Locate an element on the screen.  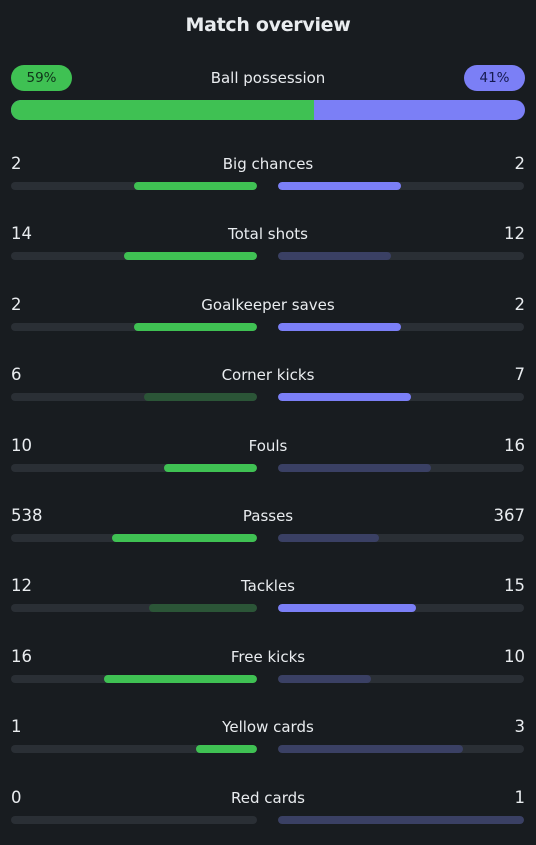
home-value: 16 is located at coordinates (21, 656).